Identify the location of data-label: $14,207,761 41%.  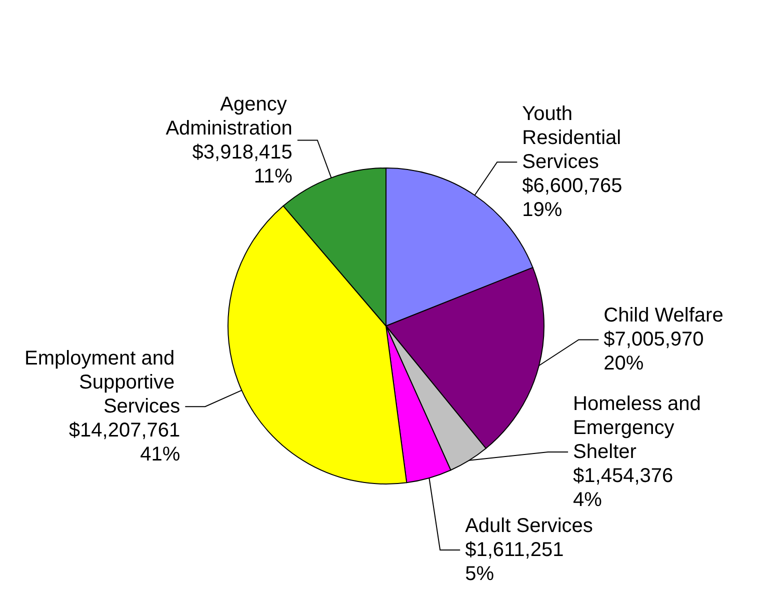
(124, 443).